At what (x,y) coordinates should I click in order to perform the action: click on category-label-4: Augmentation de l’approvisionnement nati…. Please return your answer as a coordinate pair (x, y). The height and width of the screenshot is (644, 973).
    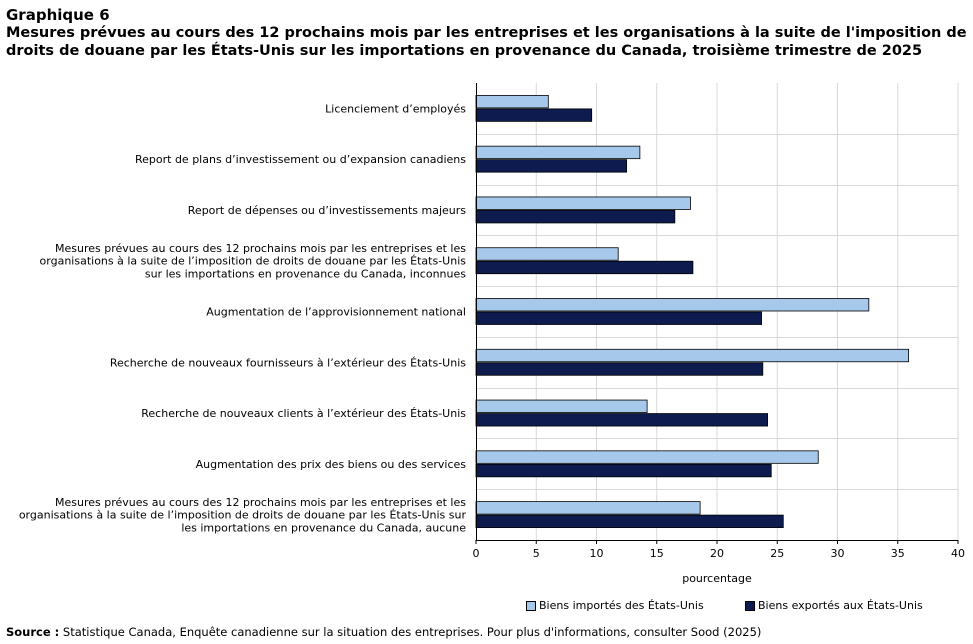
    Looking at the image, I should click on (336, 312).